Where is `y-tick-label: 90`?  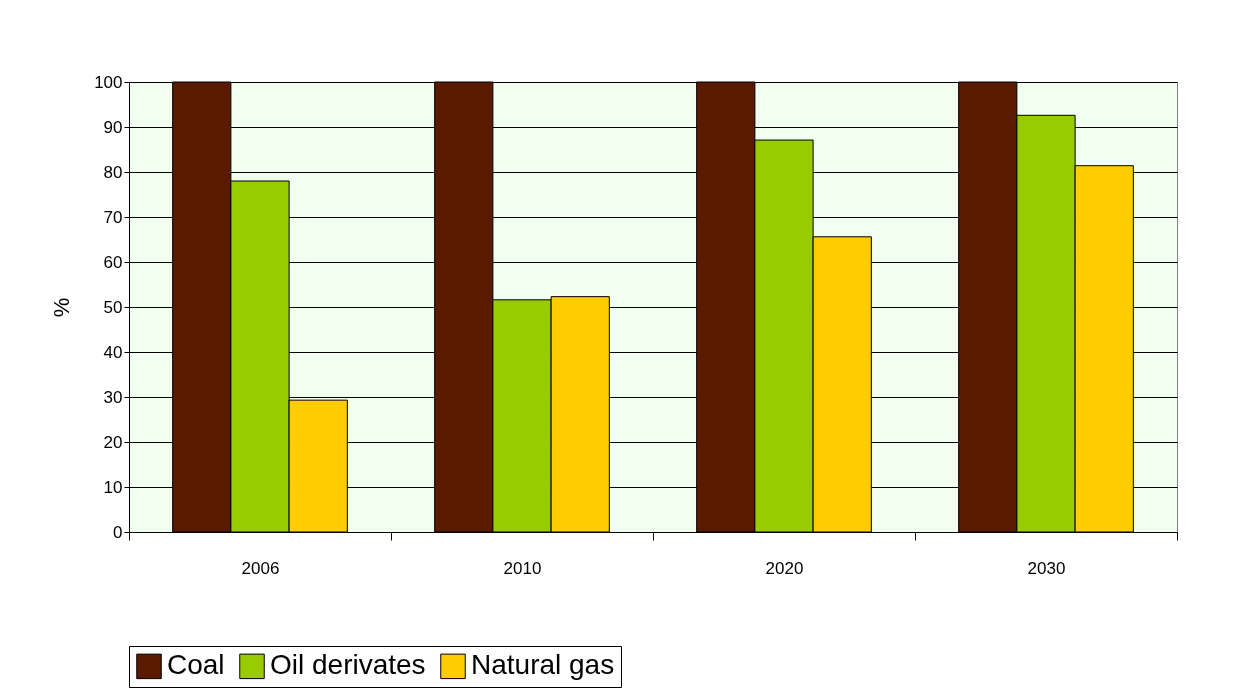 y-tick-label: 90 is located at coordinates (113, 127).